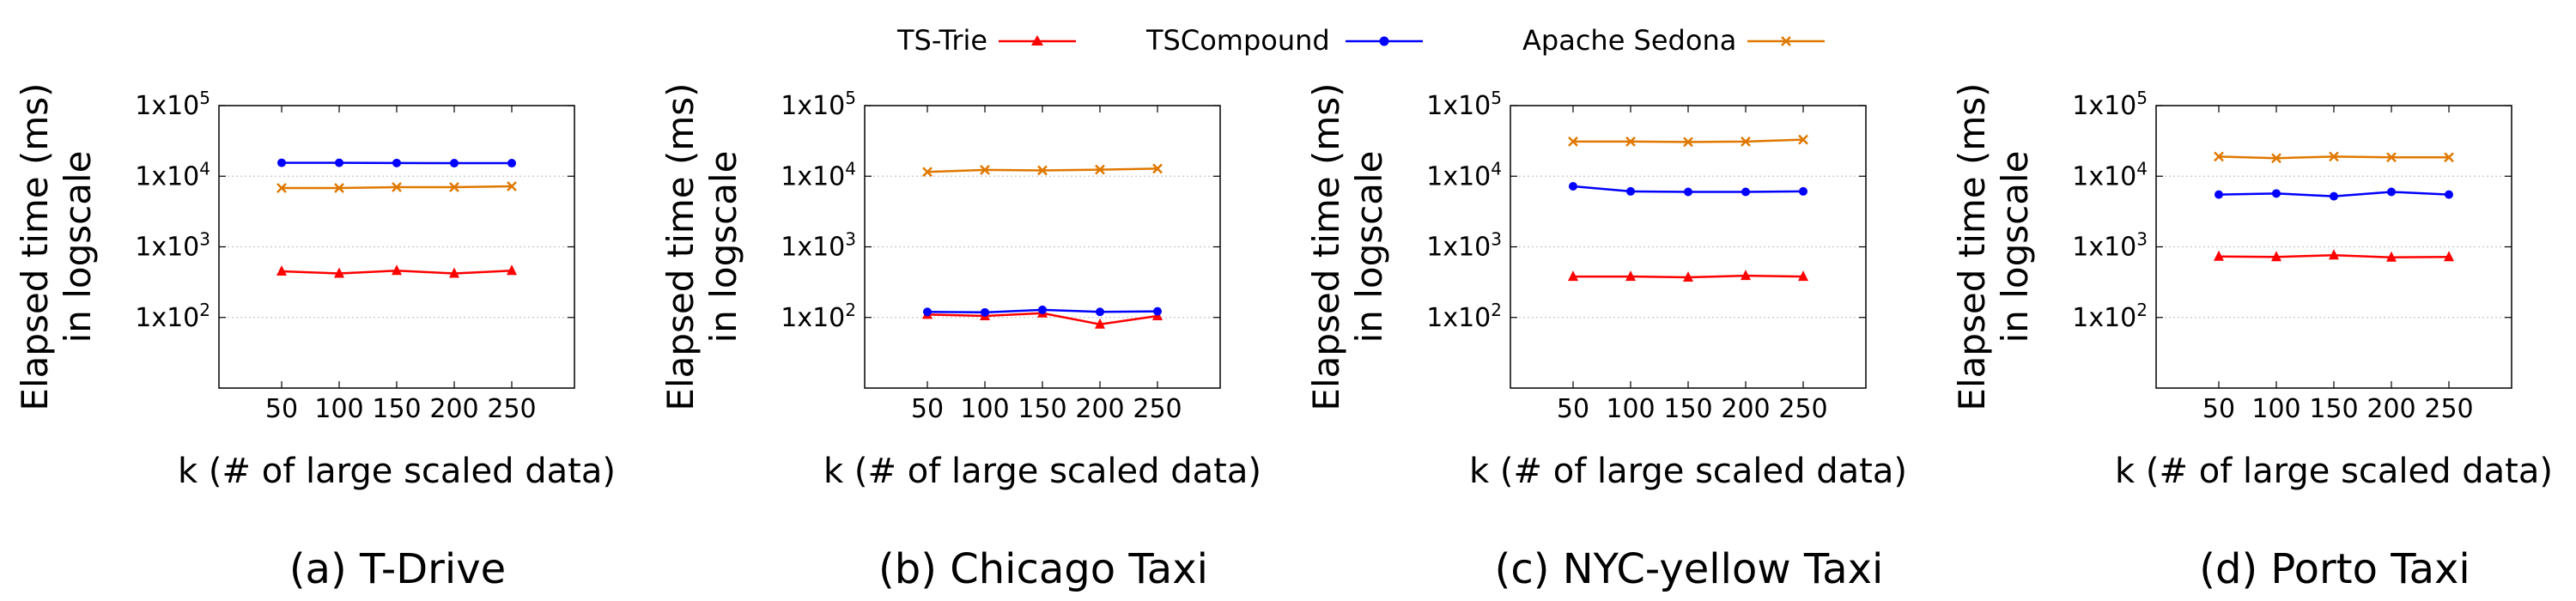 This screenshot has width=2576, height=601. Describe the element at coordinates (2333, 409) in the screenshot. I see `x-tick-label: 150` at that location.